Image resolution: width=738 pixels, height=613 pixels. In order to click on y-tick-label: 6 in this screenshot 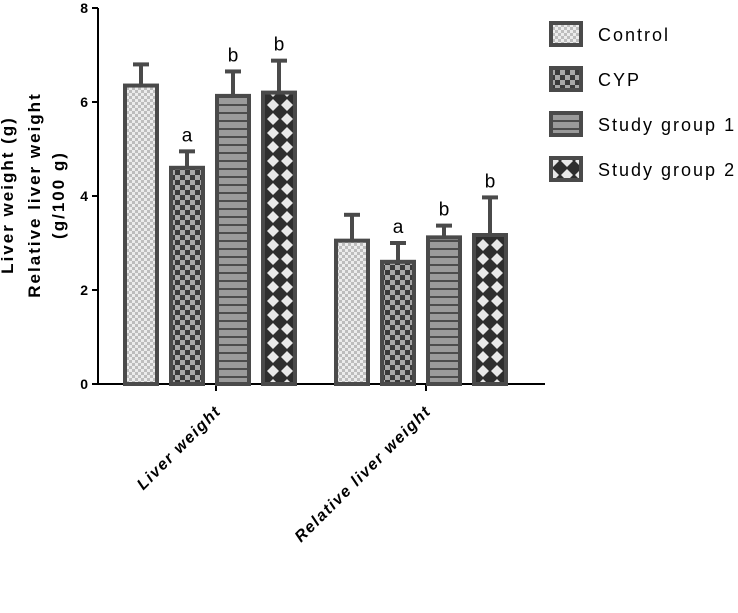, I will do `click(84, 102)`.